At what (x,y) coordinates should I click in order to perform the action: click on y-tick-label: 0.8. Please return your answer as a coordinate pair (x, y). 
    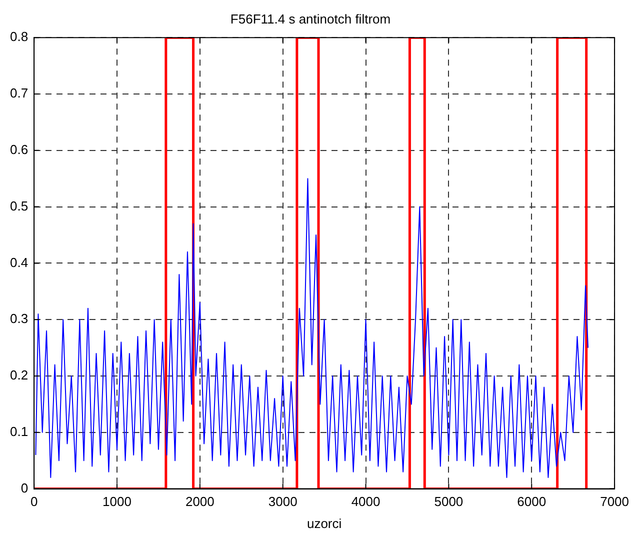
    Looking at the image, I should click on (19, 36).